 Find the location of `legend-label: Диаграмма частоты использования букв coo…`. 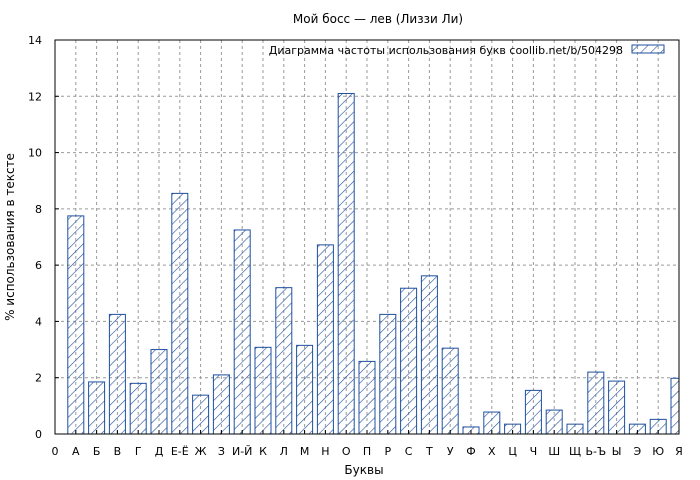

legend-label: Диаграмма частоты использования букв coo… is located at coordinates (446, 50).